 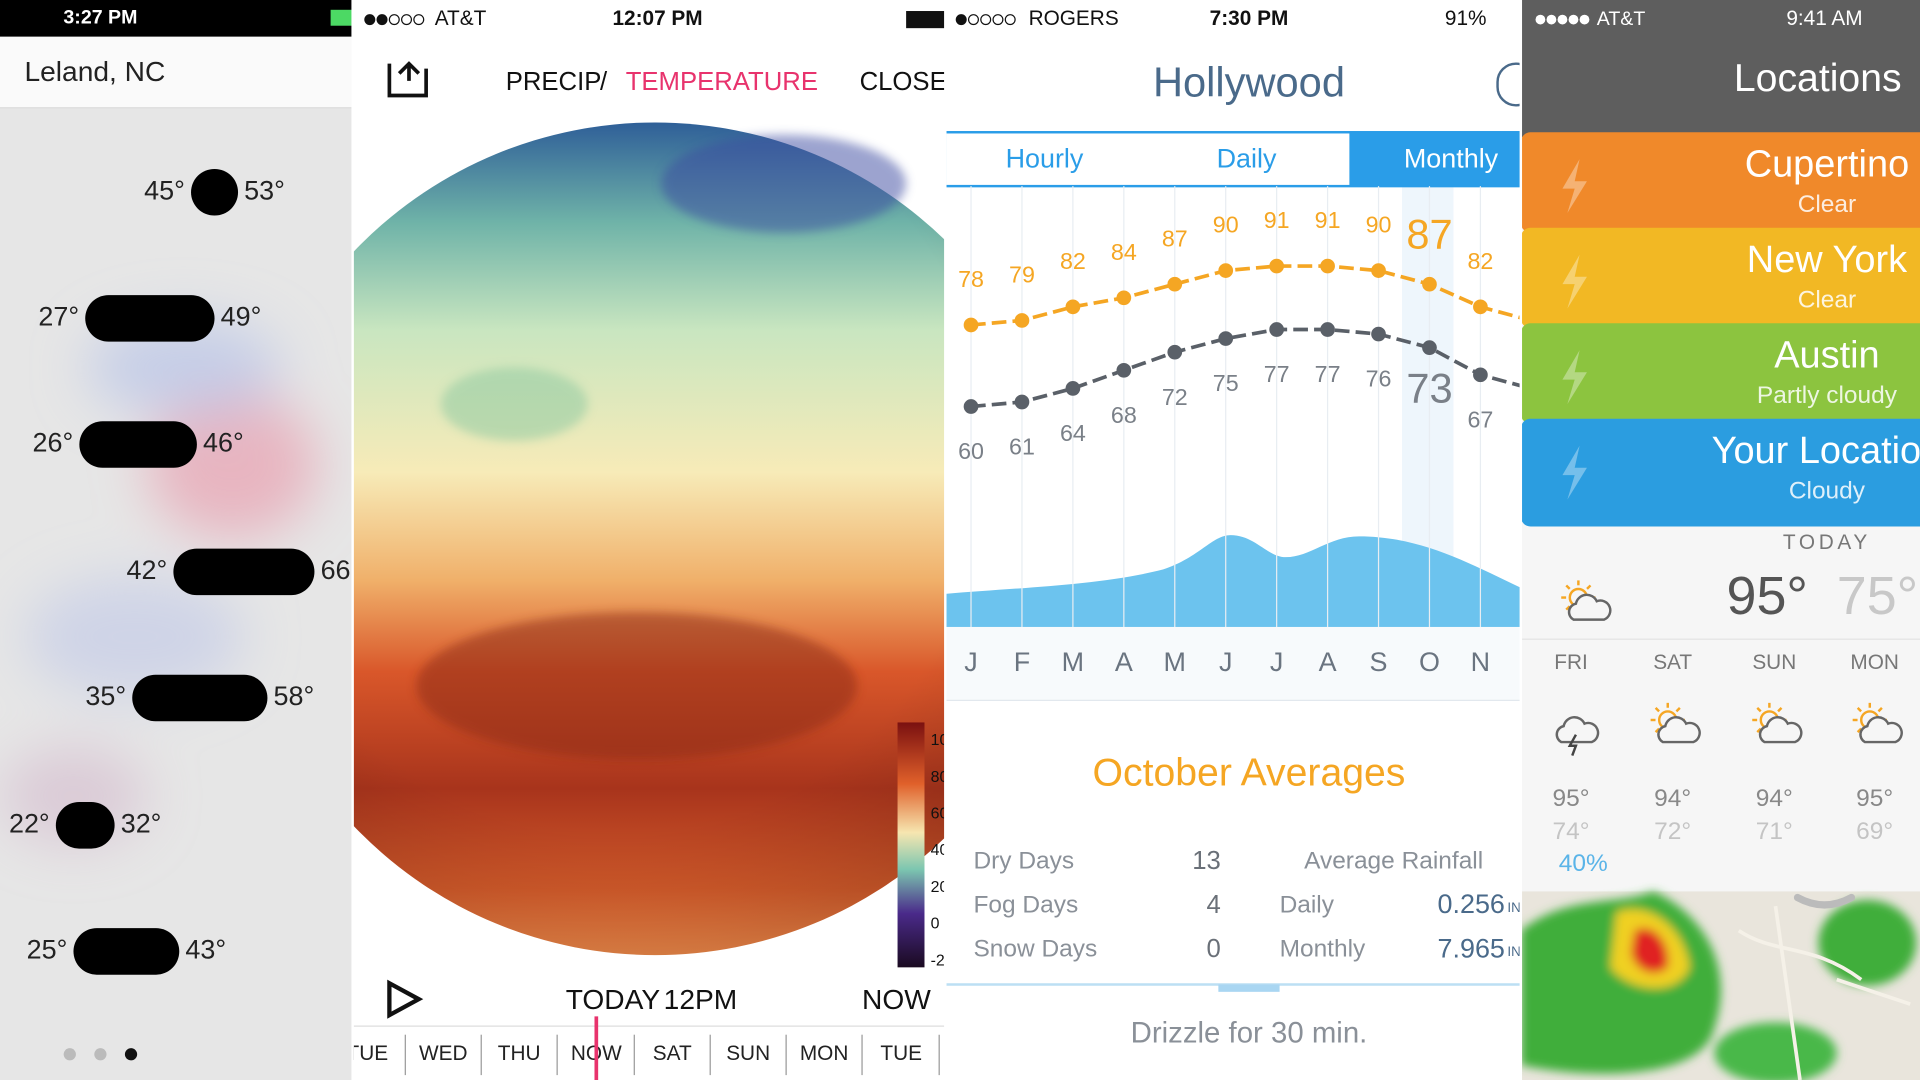 I want to click on play-button, so click(x=405, y=999).